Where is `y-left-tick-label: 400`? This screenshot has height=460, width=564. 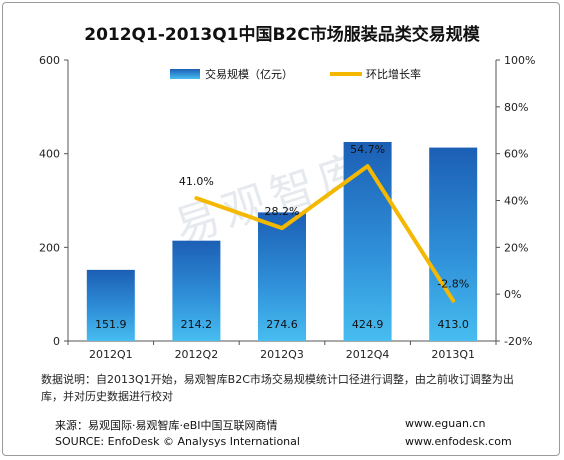 y-left-tick-label: 400 is located at coordinates (49, 154).